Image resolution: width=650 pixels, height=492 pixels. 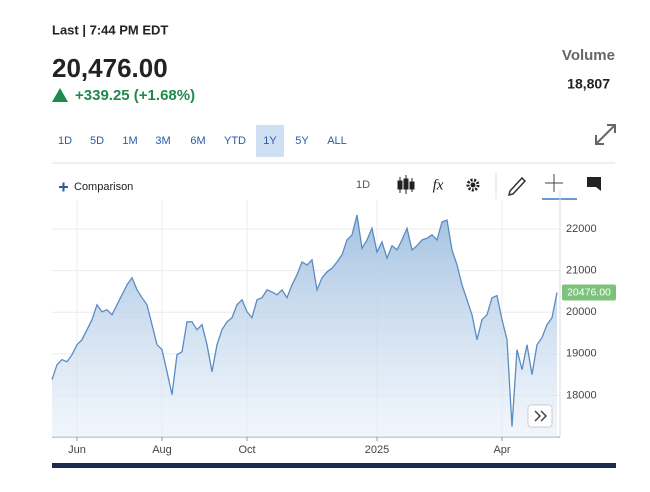 I want to click on y-tick-label: 20000, so click(x=581, y=312).